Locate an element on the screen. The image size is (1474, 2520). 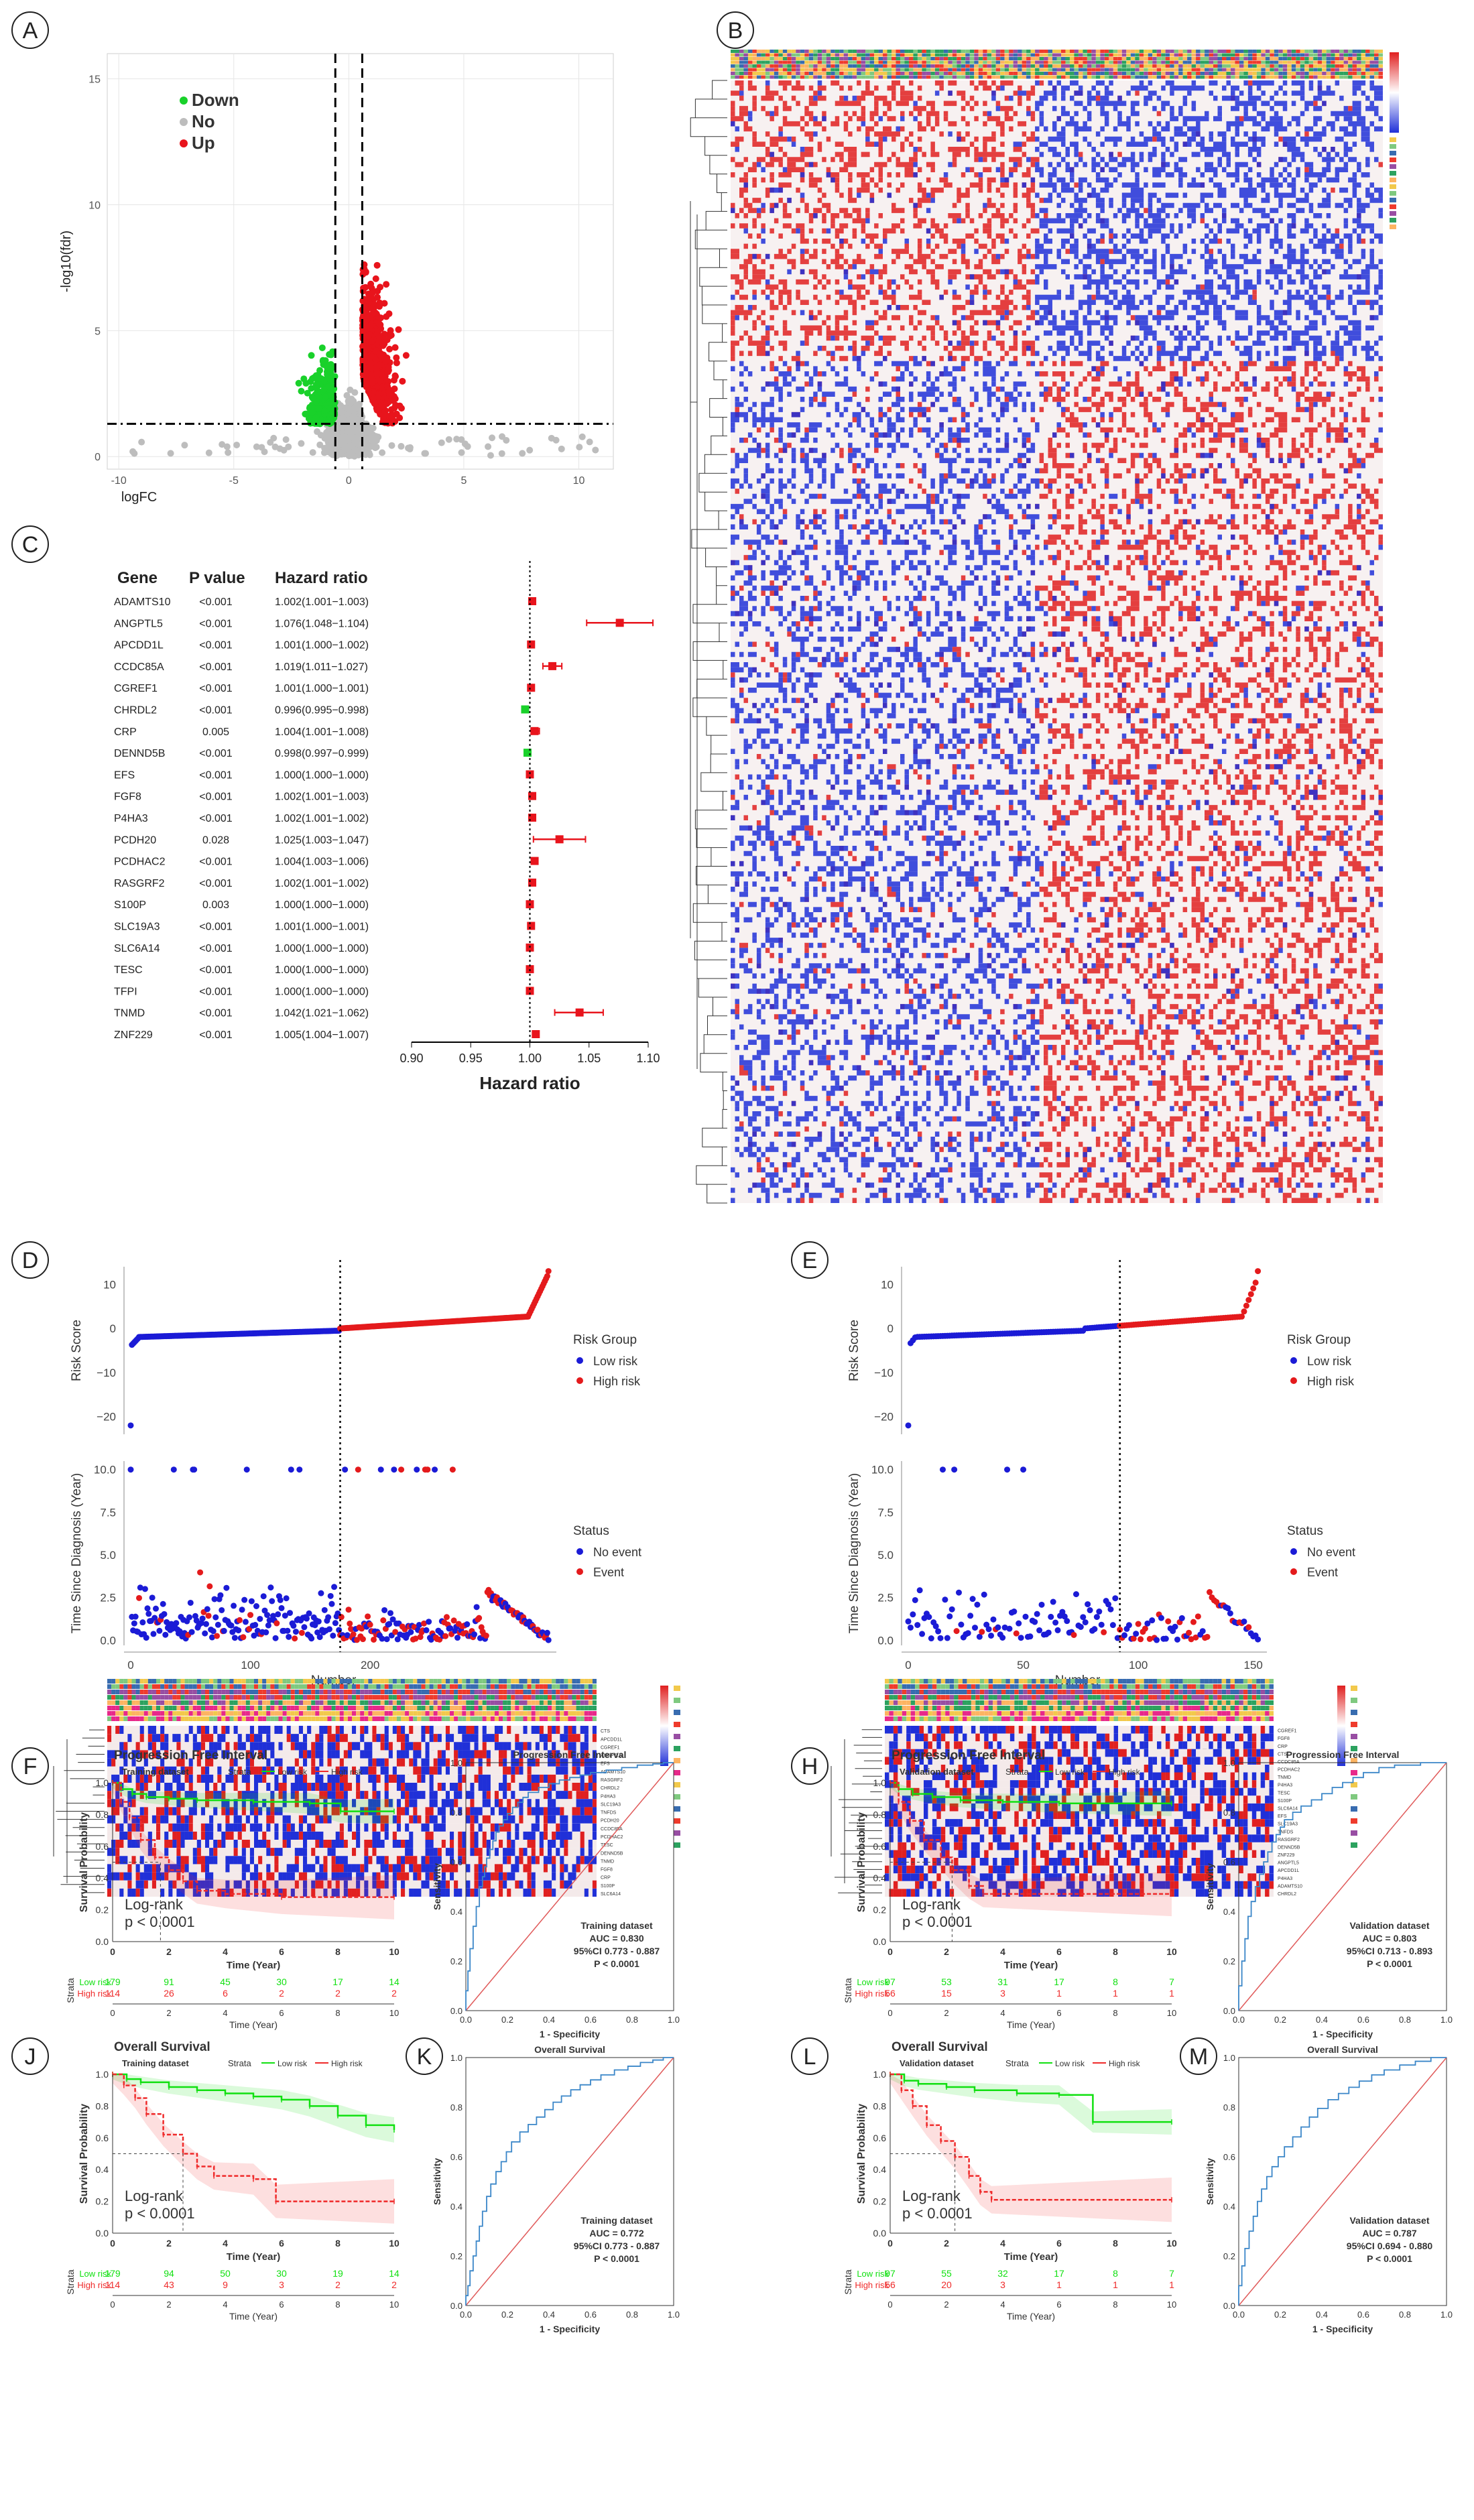
point-up is located at coordinates (387, 386).